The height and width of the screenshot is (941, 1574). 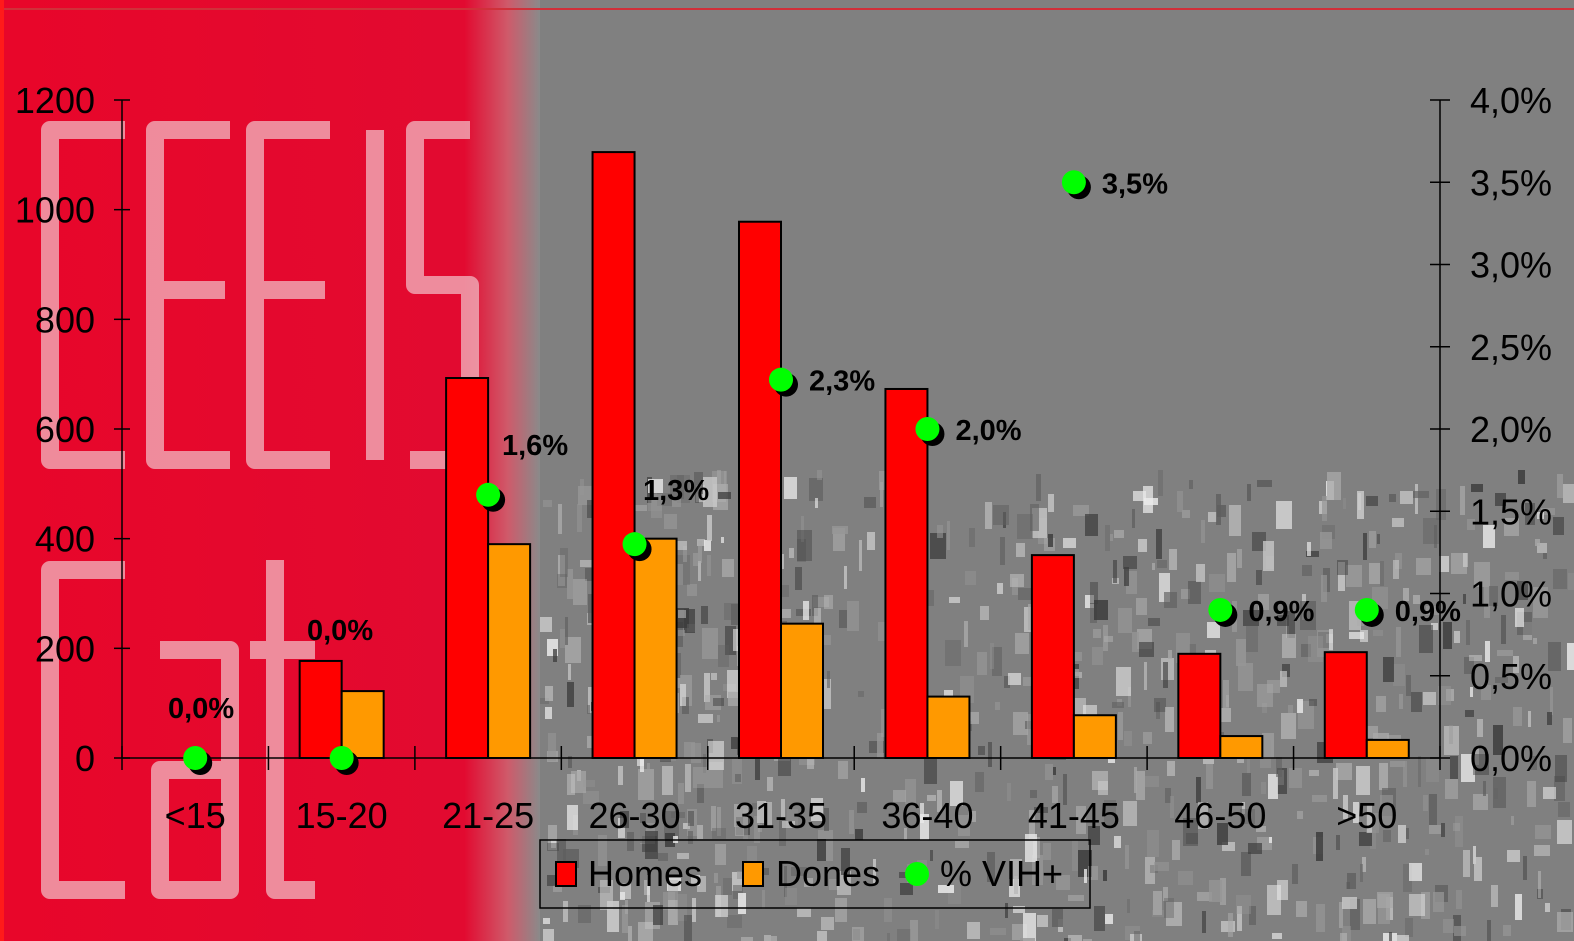 What do you see at coordinates (195, 758) in the screenshot?
I see `point-vih` at bounding box center [195, 758].